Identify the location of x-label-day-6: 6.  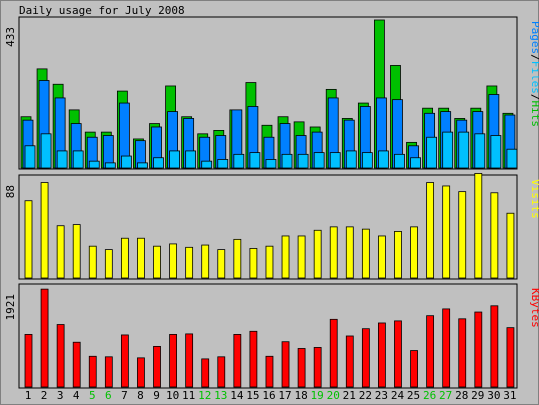
(108, 395).